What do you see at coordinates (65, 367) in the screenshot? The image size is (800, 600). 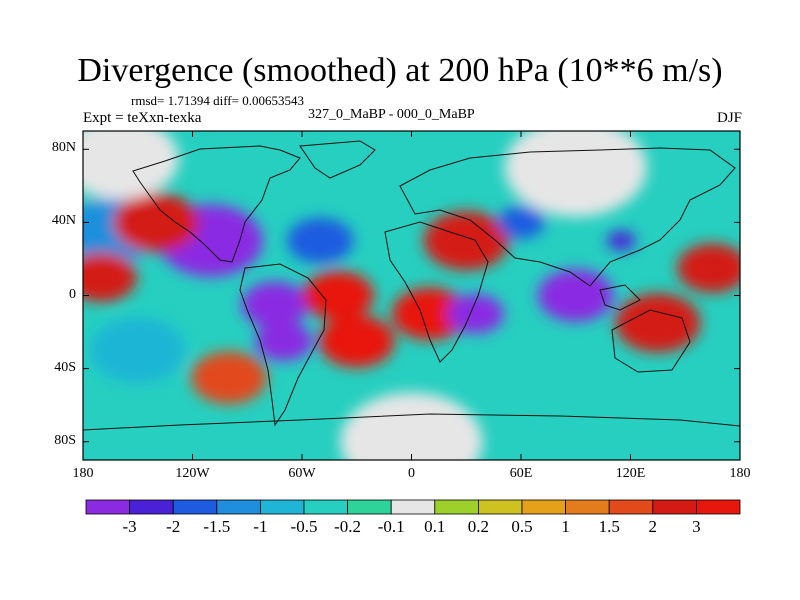 I see `y-tick-label-3: 40S` at bounding box center [65, 367].